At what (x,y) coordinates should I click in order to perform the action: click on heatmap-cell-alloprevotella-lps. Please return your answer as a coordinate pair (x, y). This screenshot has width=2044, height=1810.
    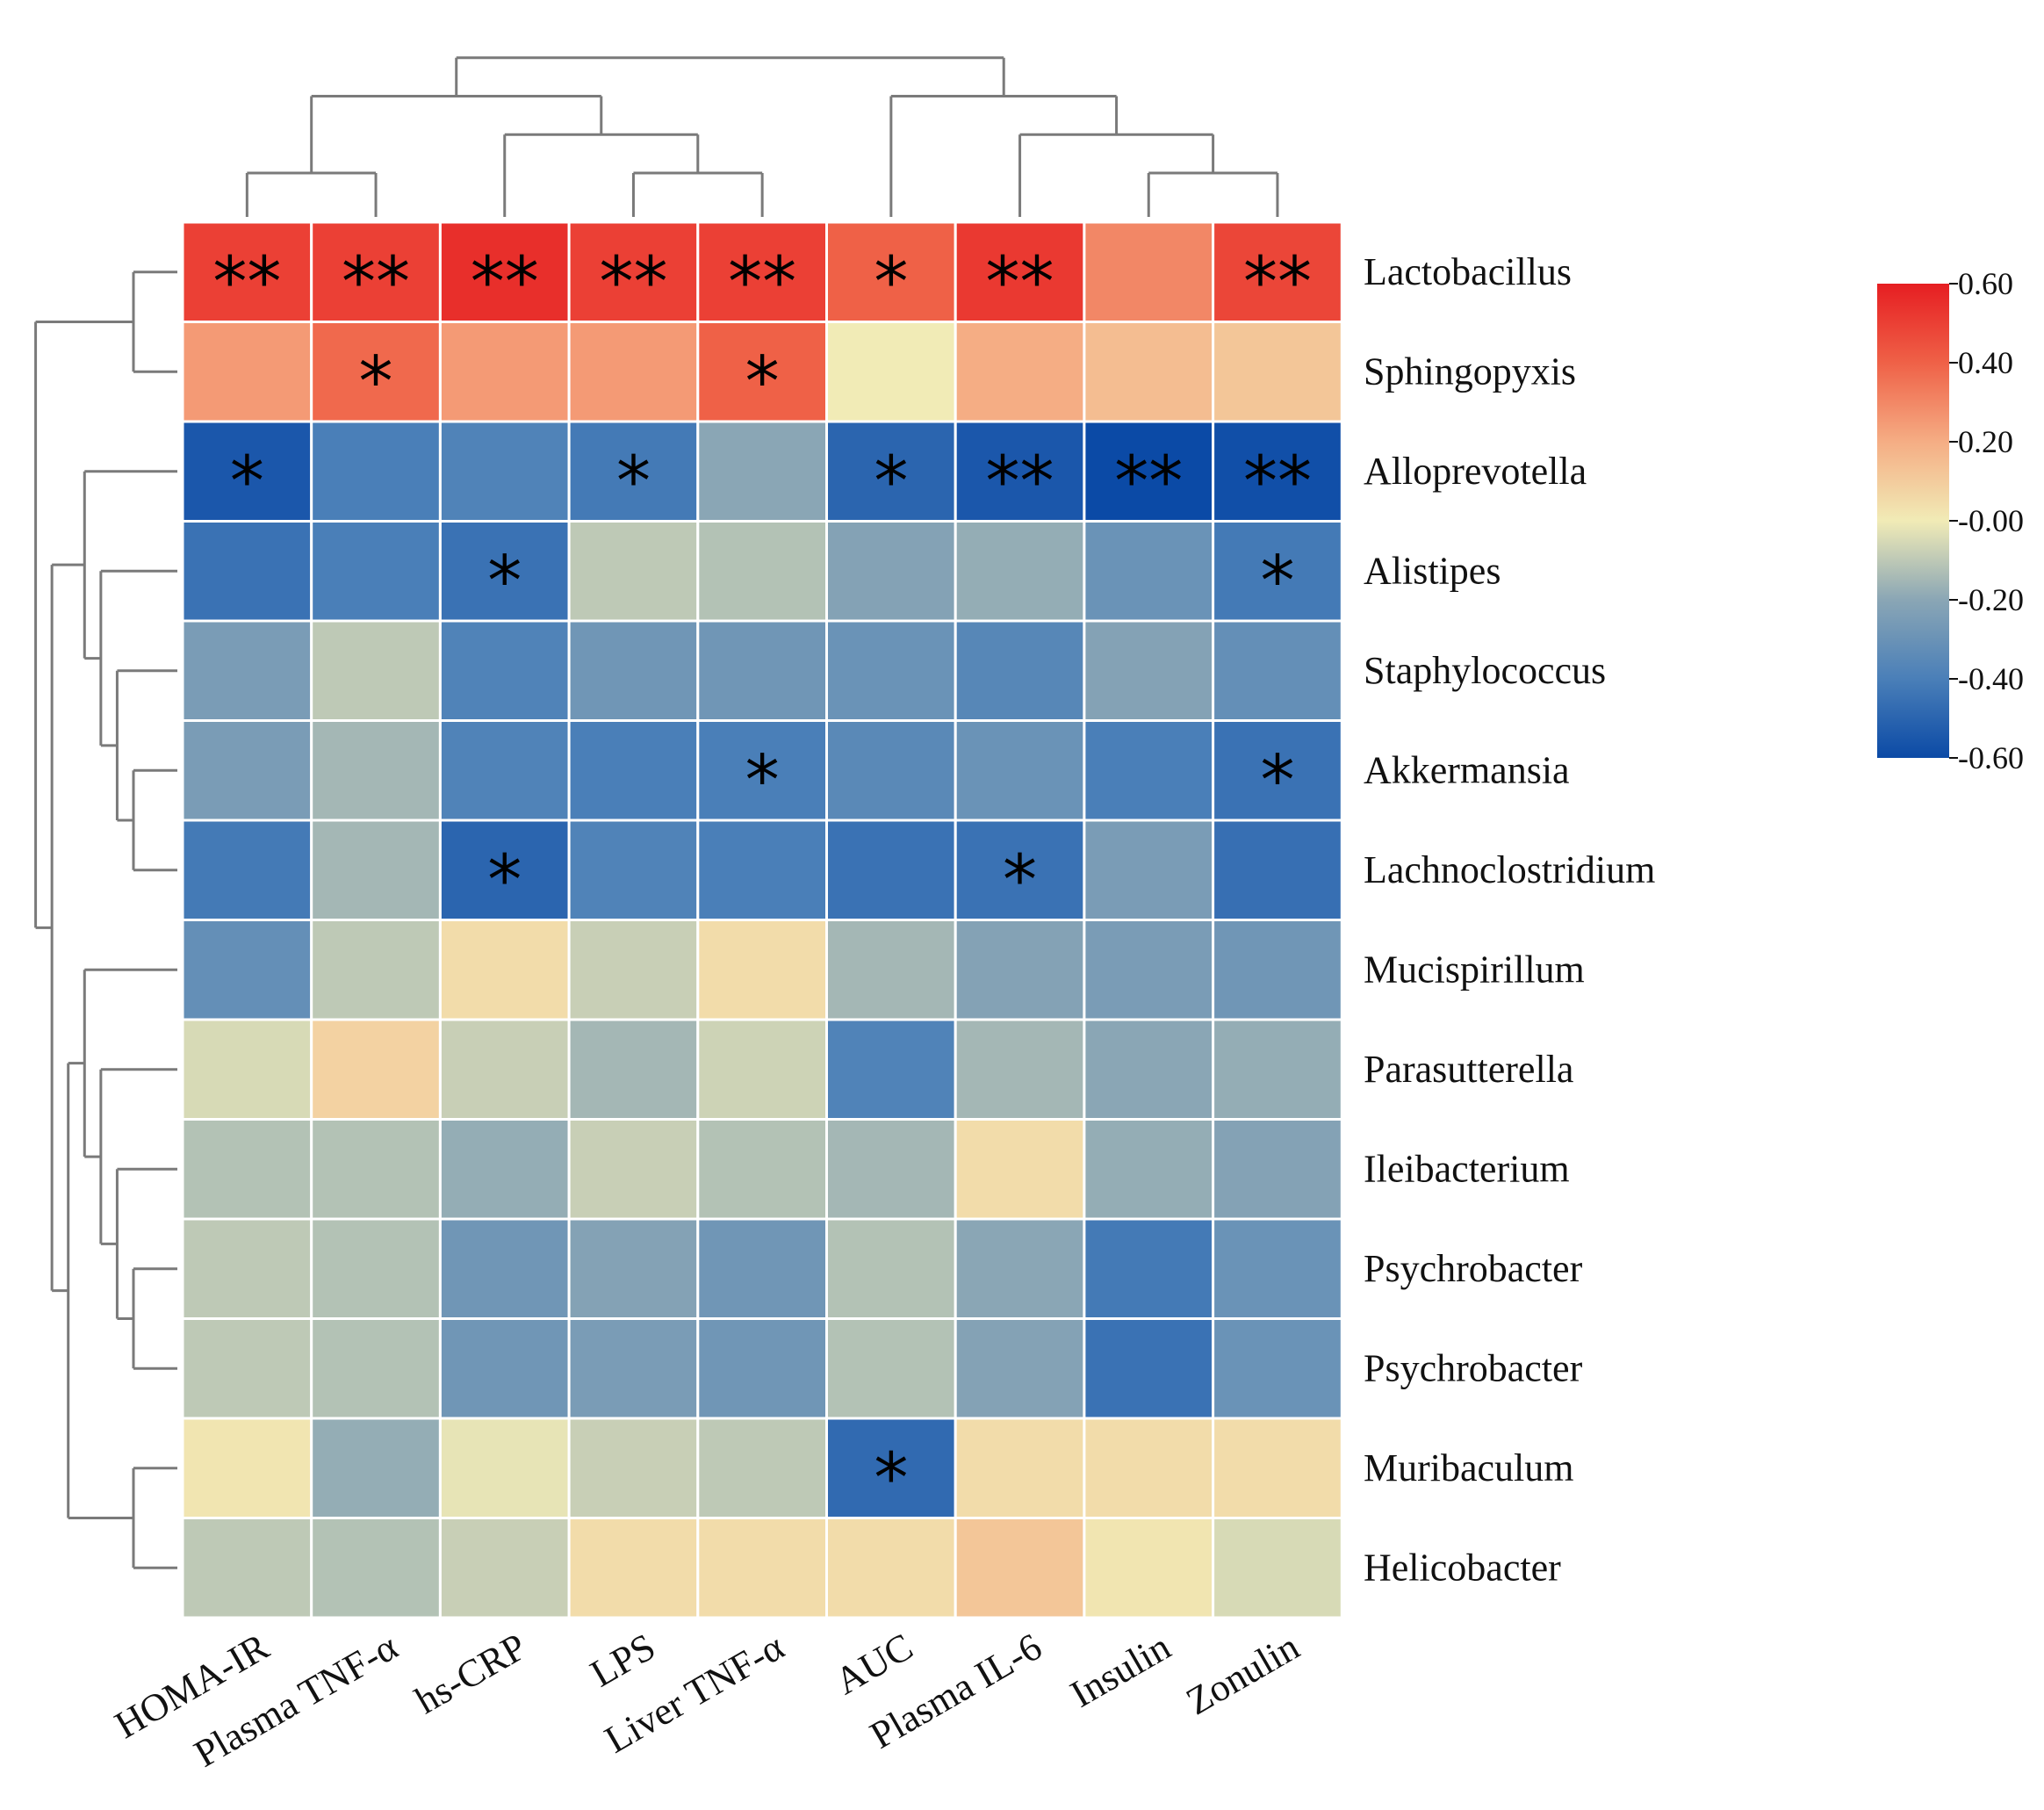
    Looking at the image, I should click on (633, 472).